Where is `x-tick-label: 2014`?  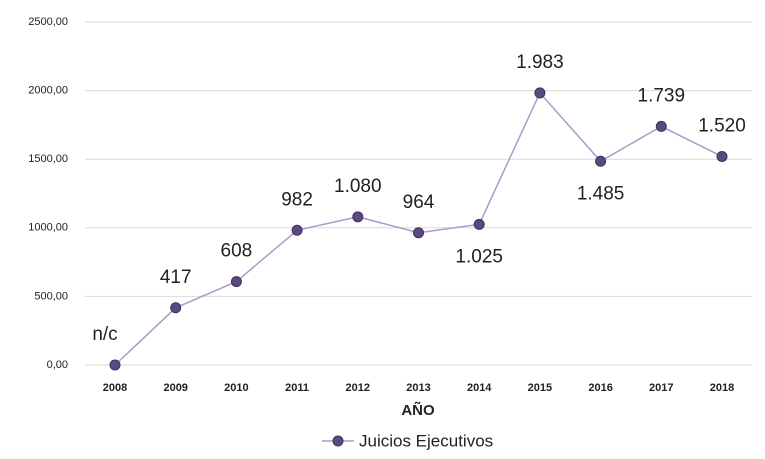 x-tick-label: 2014 is located at coordinates (479, 388).